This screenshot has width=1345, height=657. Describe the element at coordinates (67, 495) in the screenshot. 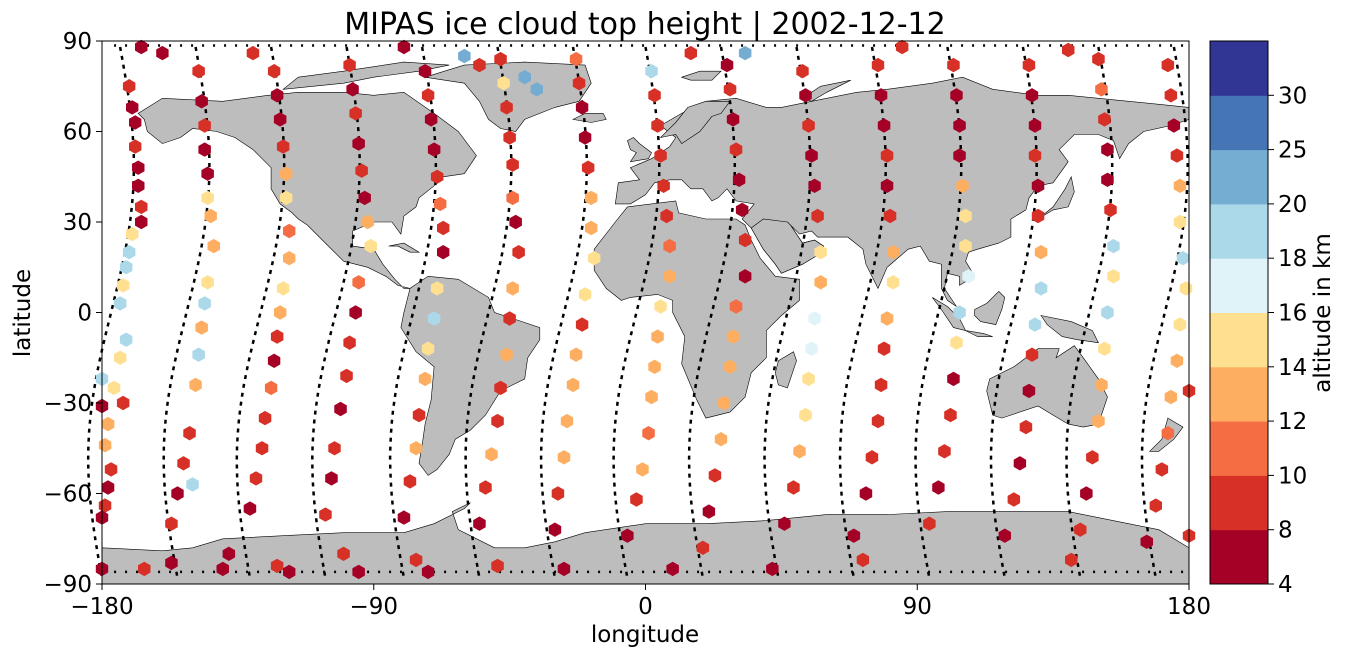

I see `y-tick-label: −60` at that location.